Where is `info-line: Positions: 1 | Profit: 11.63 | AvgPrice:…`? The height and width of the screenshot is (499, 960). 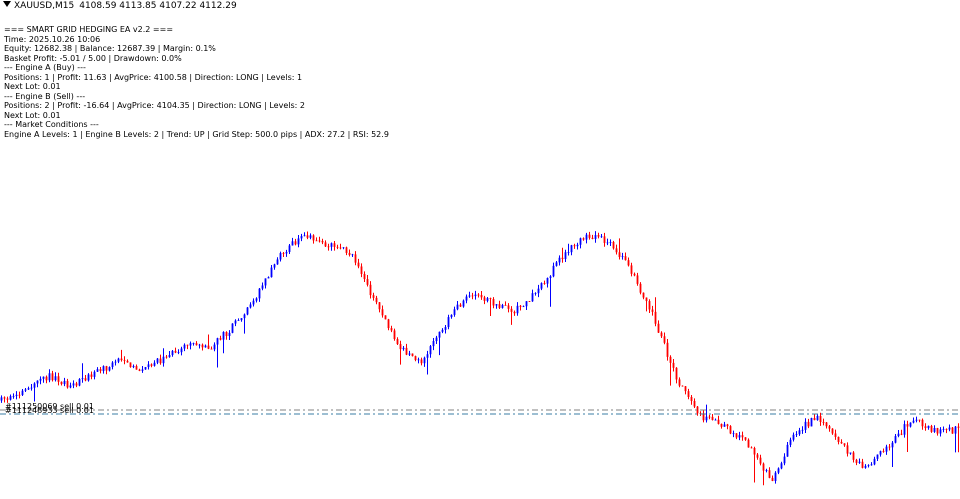 info-line: Positions: 1 | Profit: 11.63 | AvgPrice:… is located at coordinates (153, 77).